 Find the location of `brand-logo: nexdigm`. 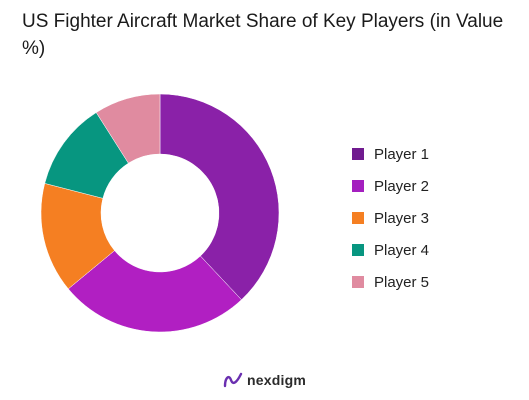

brand-logo: nexdigm is located at coordinates (264, 380).